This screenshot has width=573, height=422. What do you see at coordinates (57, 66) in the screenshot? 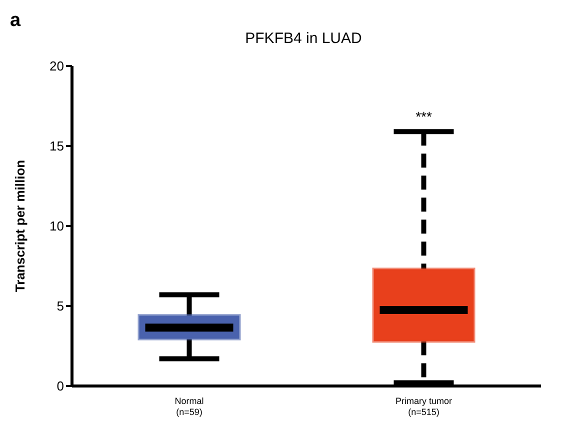
I see `y-tick-label: 20` at bounding box center [57, 66].